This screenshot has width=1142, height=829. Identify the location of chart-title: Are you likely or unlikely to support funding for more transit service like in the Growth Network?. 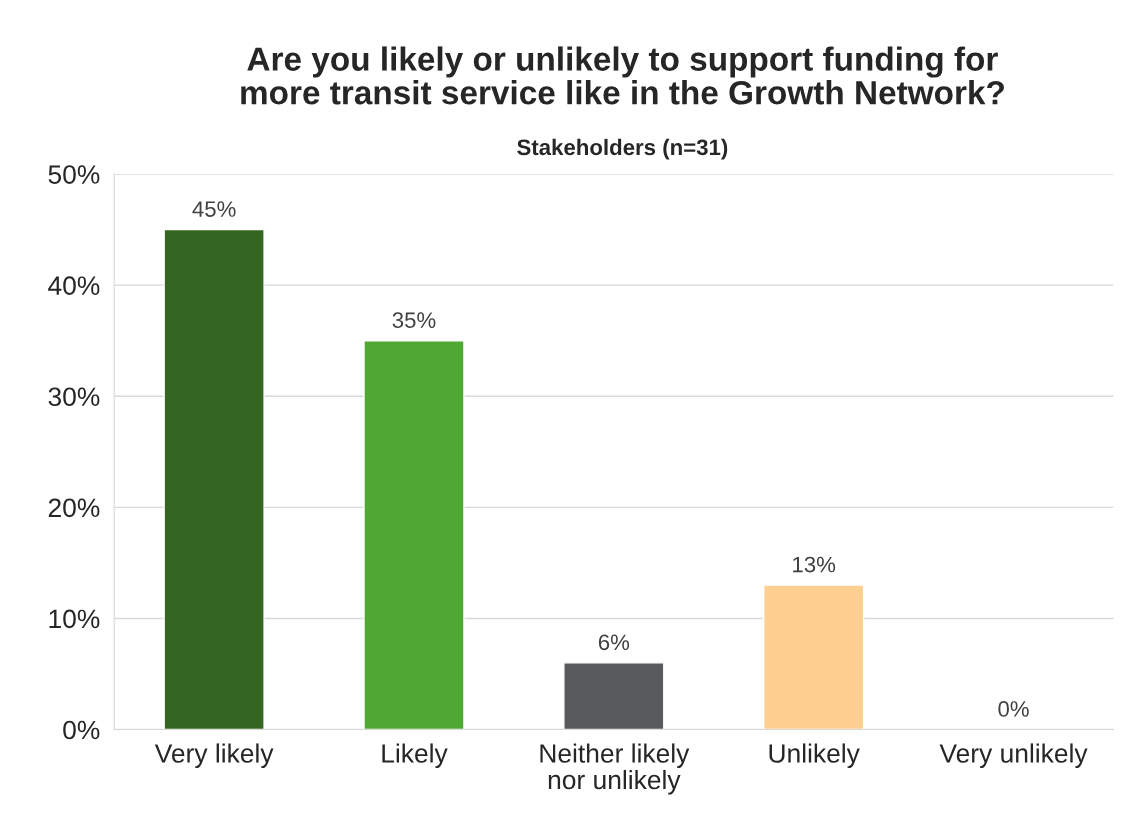
(622, 75).